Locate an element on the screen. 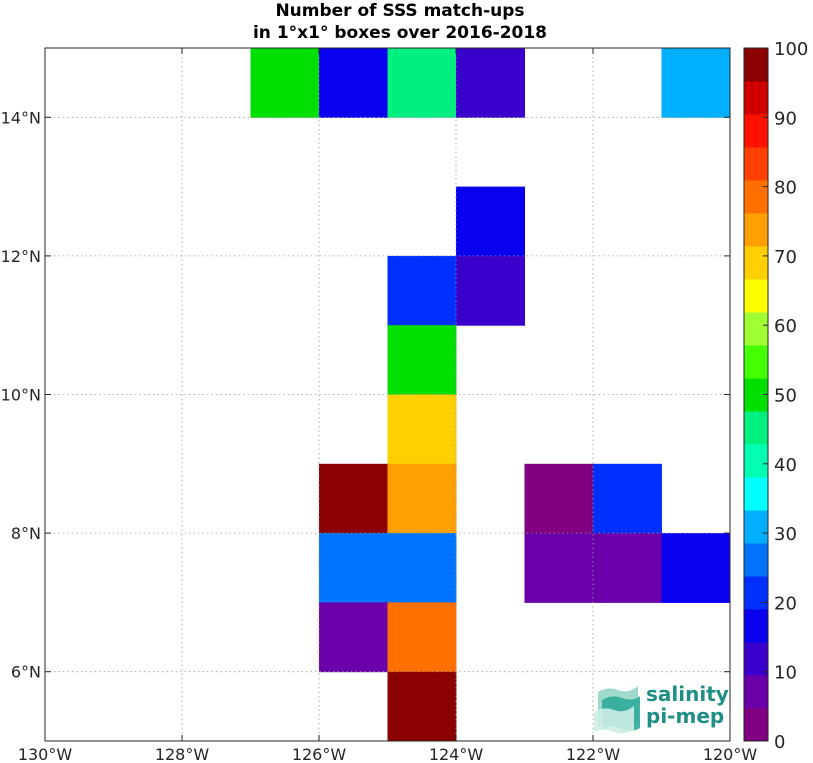 The height and width of the screenshot is (763, 813). colorbar is located at coordinates (756, 394).